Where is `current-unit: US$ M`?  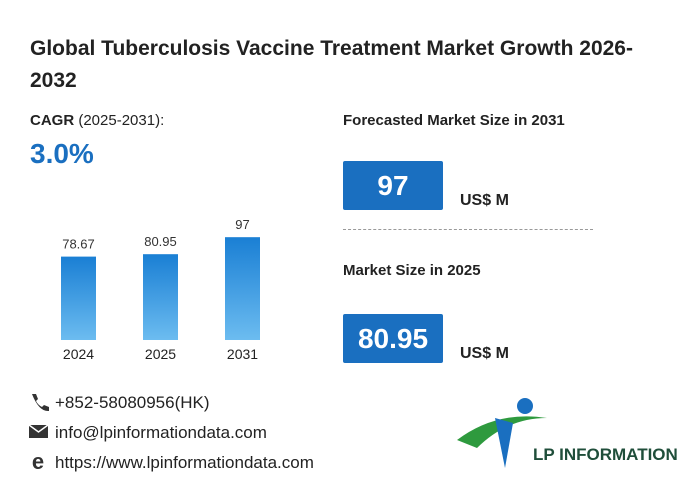 current-unit: US$ M is located at coordinates (484, 353).